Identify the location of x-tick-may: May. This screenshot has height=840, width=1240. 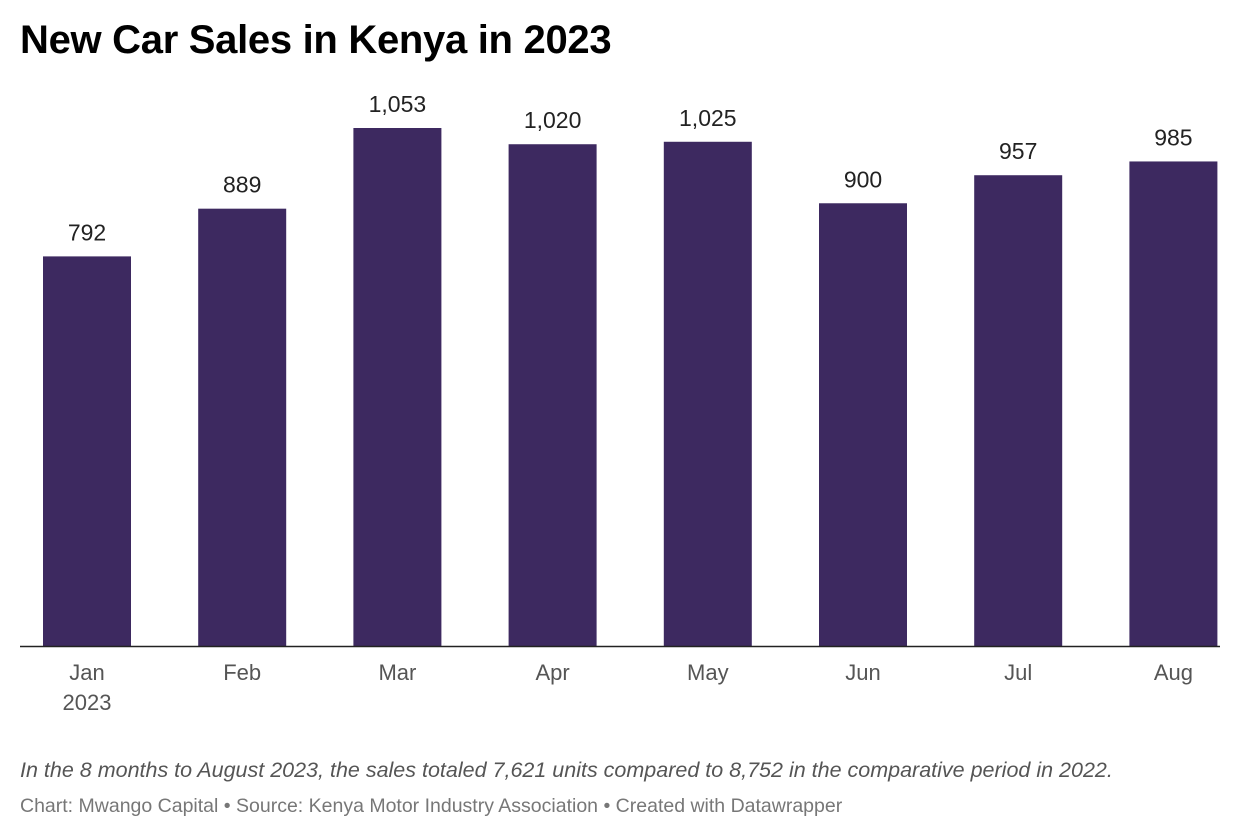
(708, 672).